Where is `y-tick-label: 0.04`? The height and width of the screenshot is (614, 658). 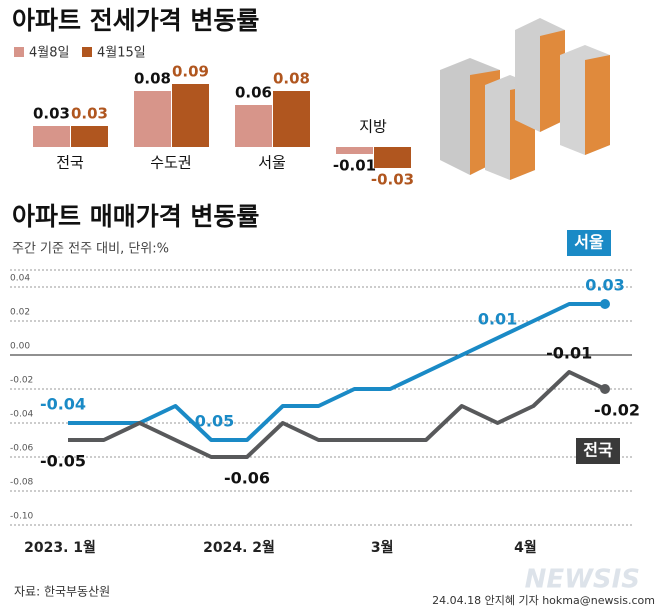
y-tick-label: 0.04 is located at coordinates (20, 279).